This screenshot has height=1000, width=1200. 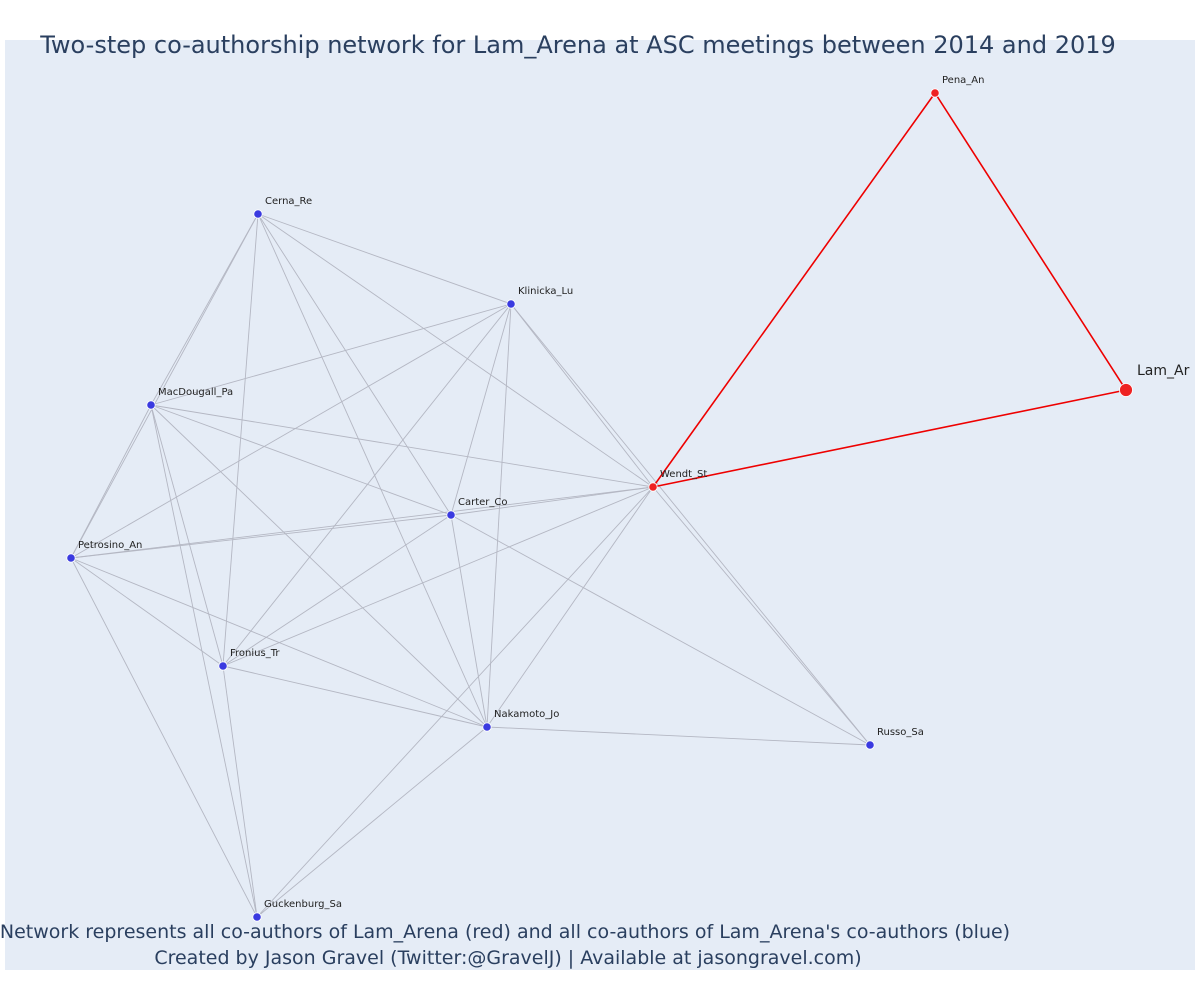 I want to click on node-Carter_Co, so click(x=451, y=515).